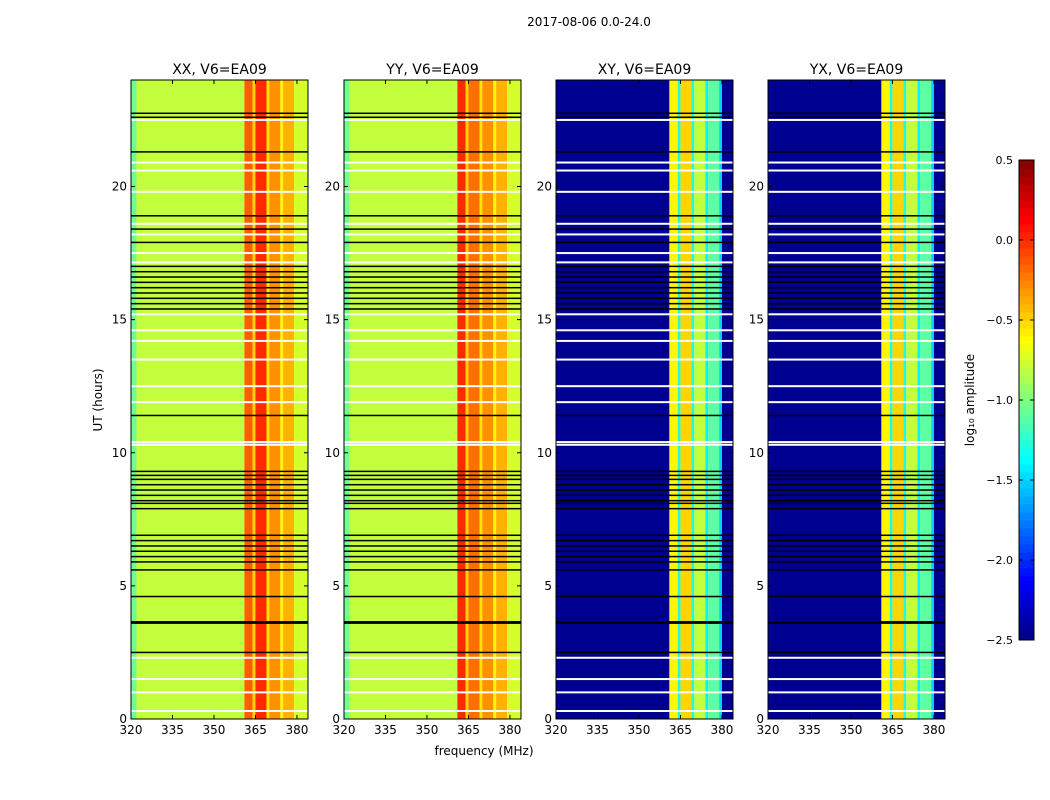 This screenshot has height=800, width=1050. What do you see at coordinates (851, 730) in the screenshot?
I see `x-tick-label: 350` at bounding box center [851, 730].